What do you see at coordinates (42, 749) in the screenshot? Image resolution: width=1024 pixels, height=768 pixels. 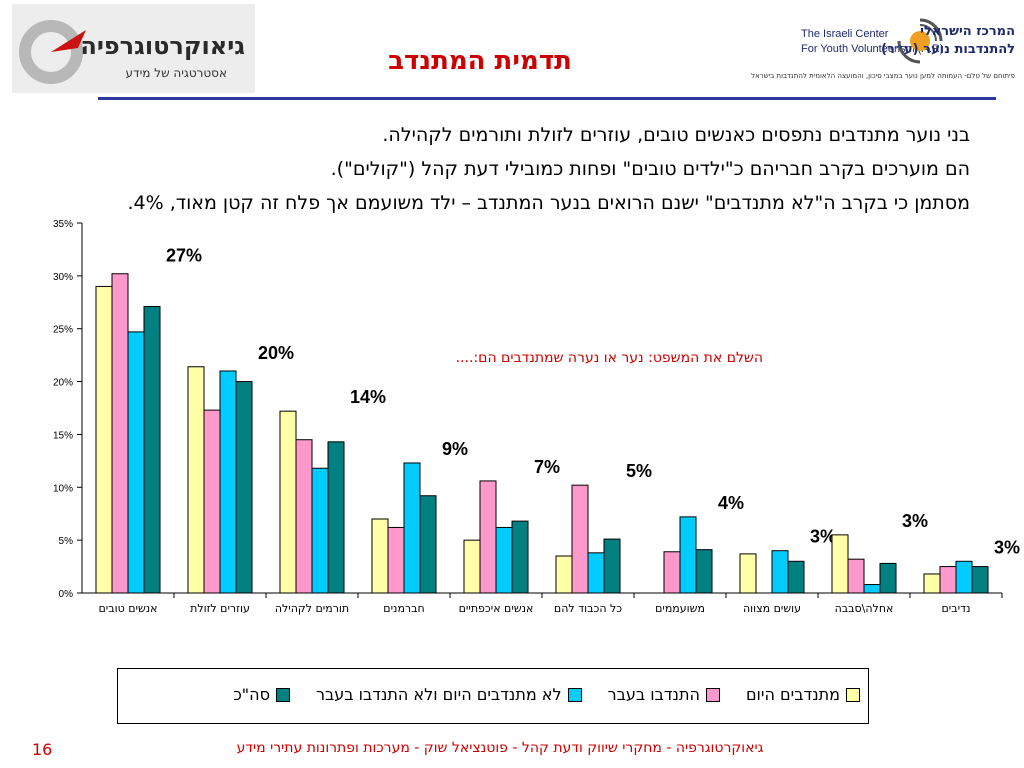 I see `page-number: 16` at bounding box center [42, 749].